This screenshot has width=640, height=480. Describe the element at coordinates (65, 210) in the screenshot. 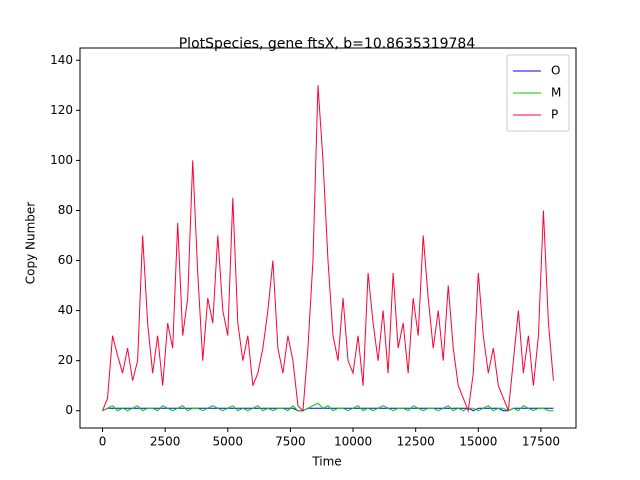

I see `y-tick-label: 80` at that location.